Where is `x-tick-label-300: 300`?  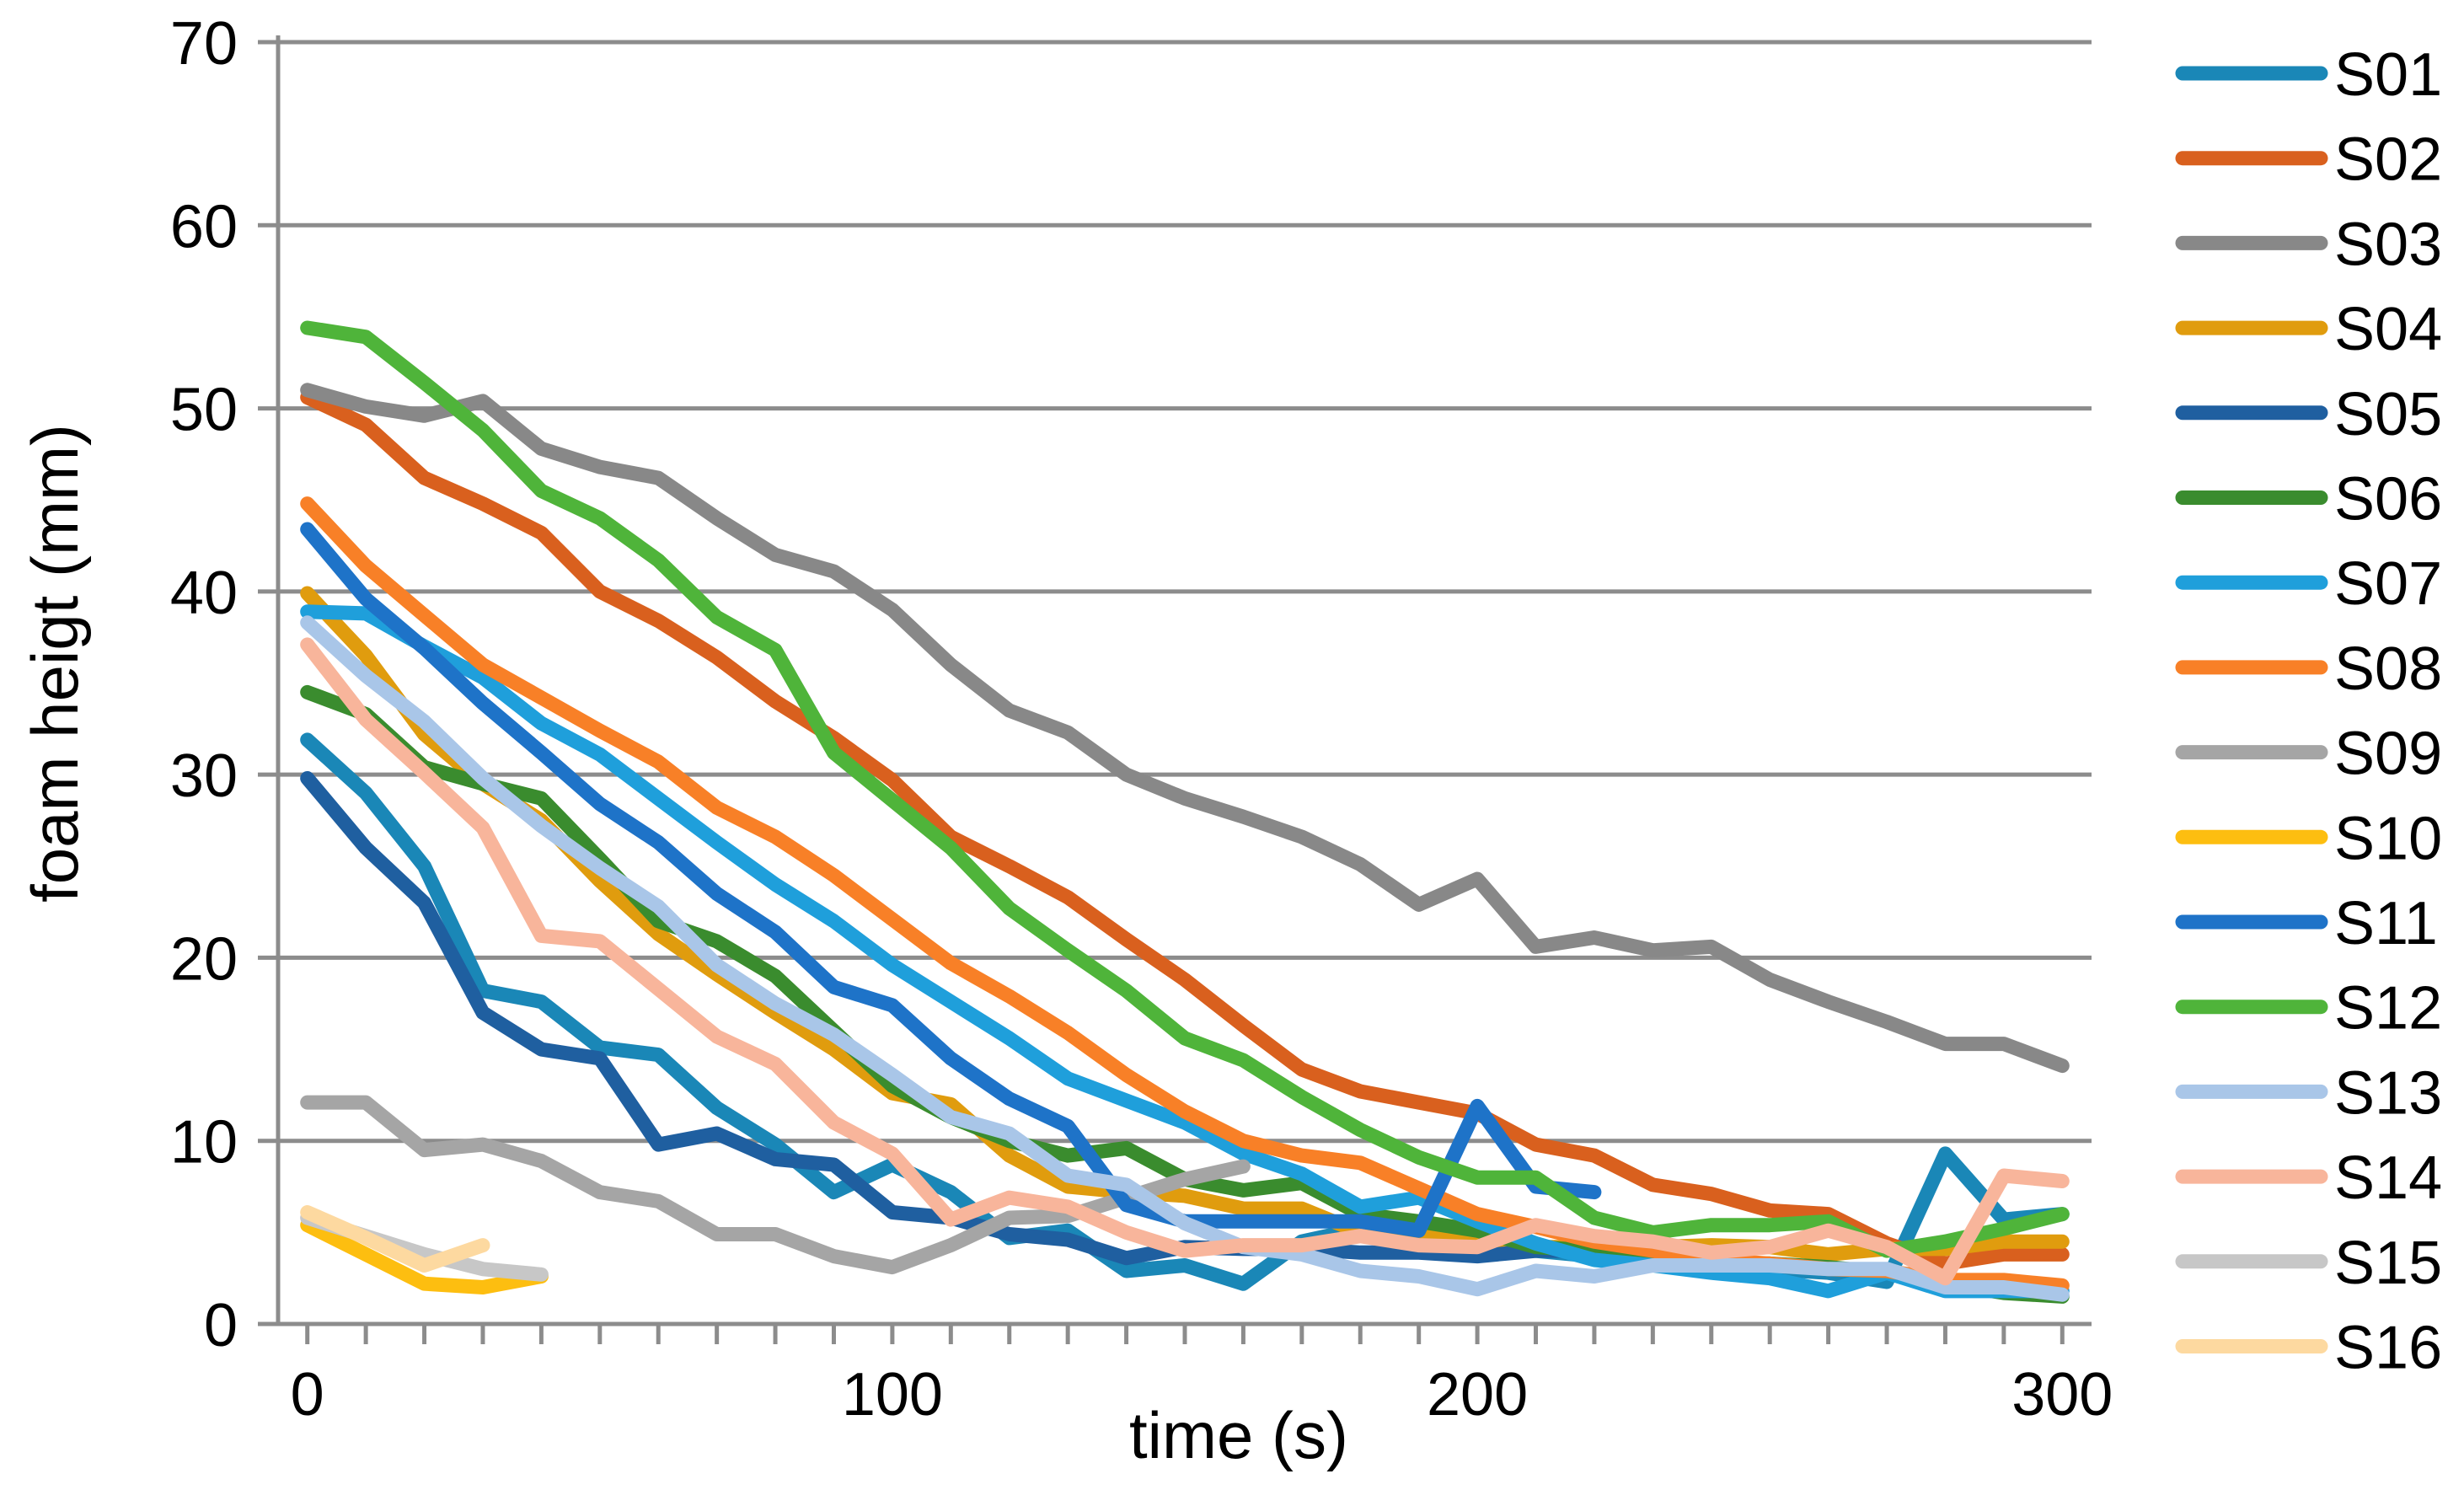
x-tick-label-300: 300 is located at coordinates (2062, 1394).